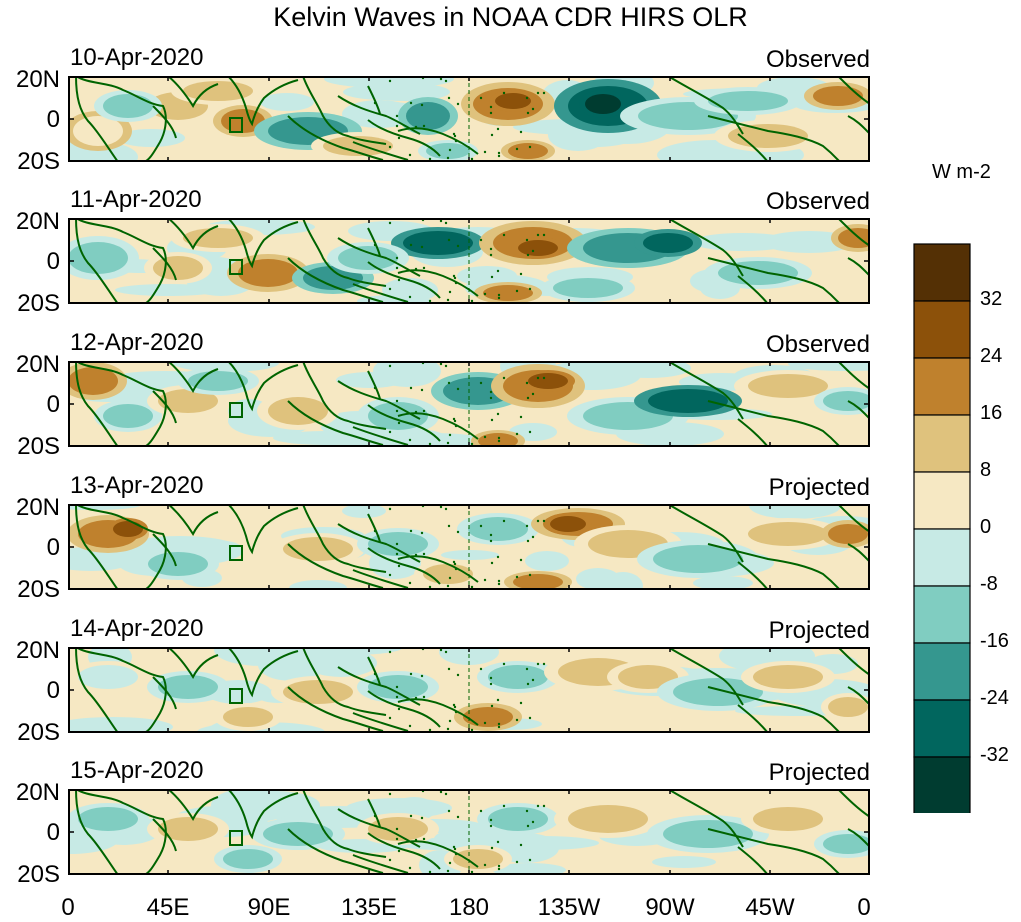 This screenshot has height=922, width=1021. Describe the element at coordinates (961, 172) in the screenshot. I see `colorbar-units: W m-2` at that location.